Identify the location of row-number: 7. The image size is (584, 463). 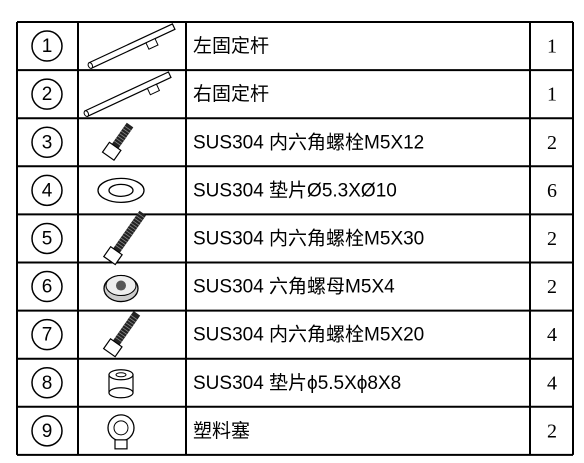
(47, 335).